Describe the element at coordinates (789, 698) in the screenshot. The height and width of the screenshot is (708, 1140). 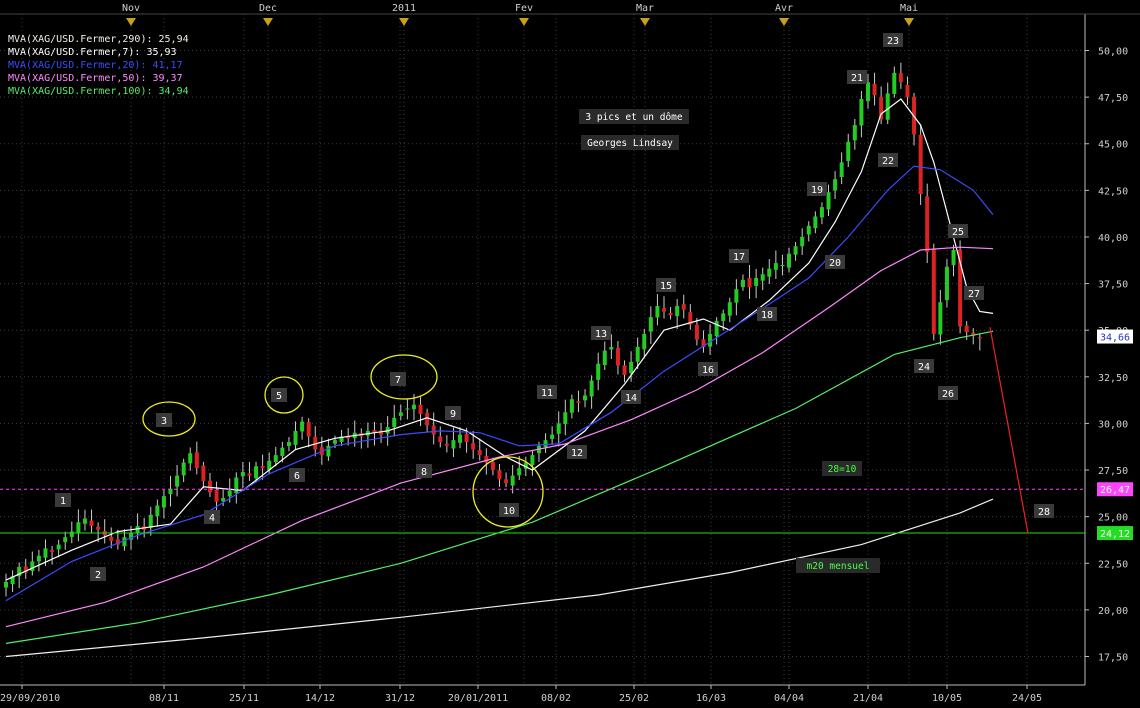
I see `x-tick-label: 04/04` at that location.